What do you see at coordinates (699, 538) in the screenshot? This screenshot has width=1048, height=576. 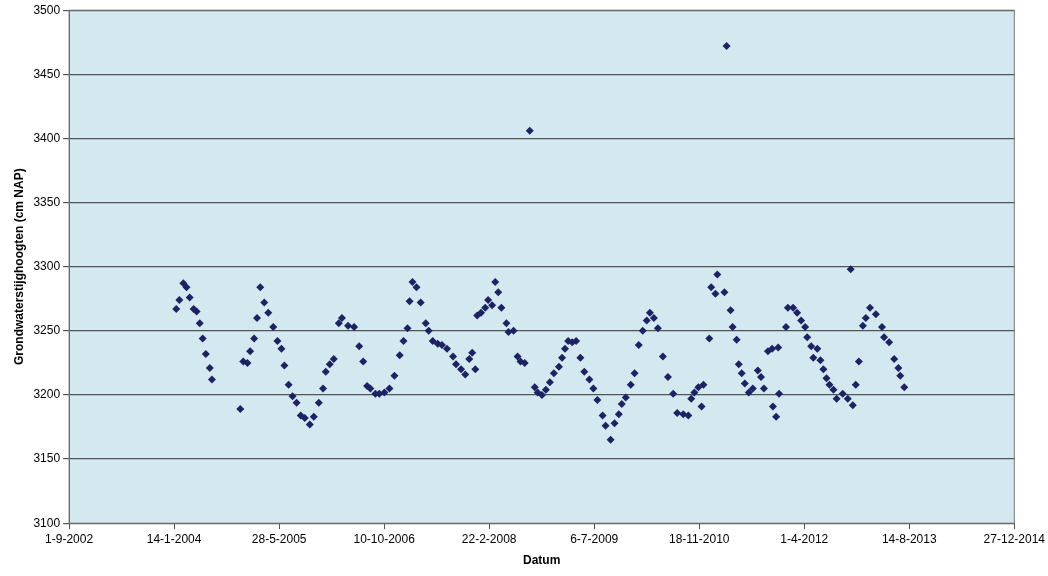 I see `x-tick-label: 18-11-2010` at bounding box center [699, 538].